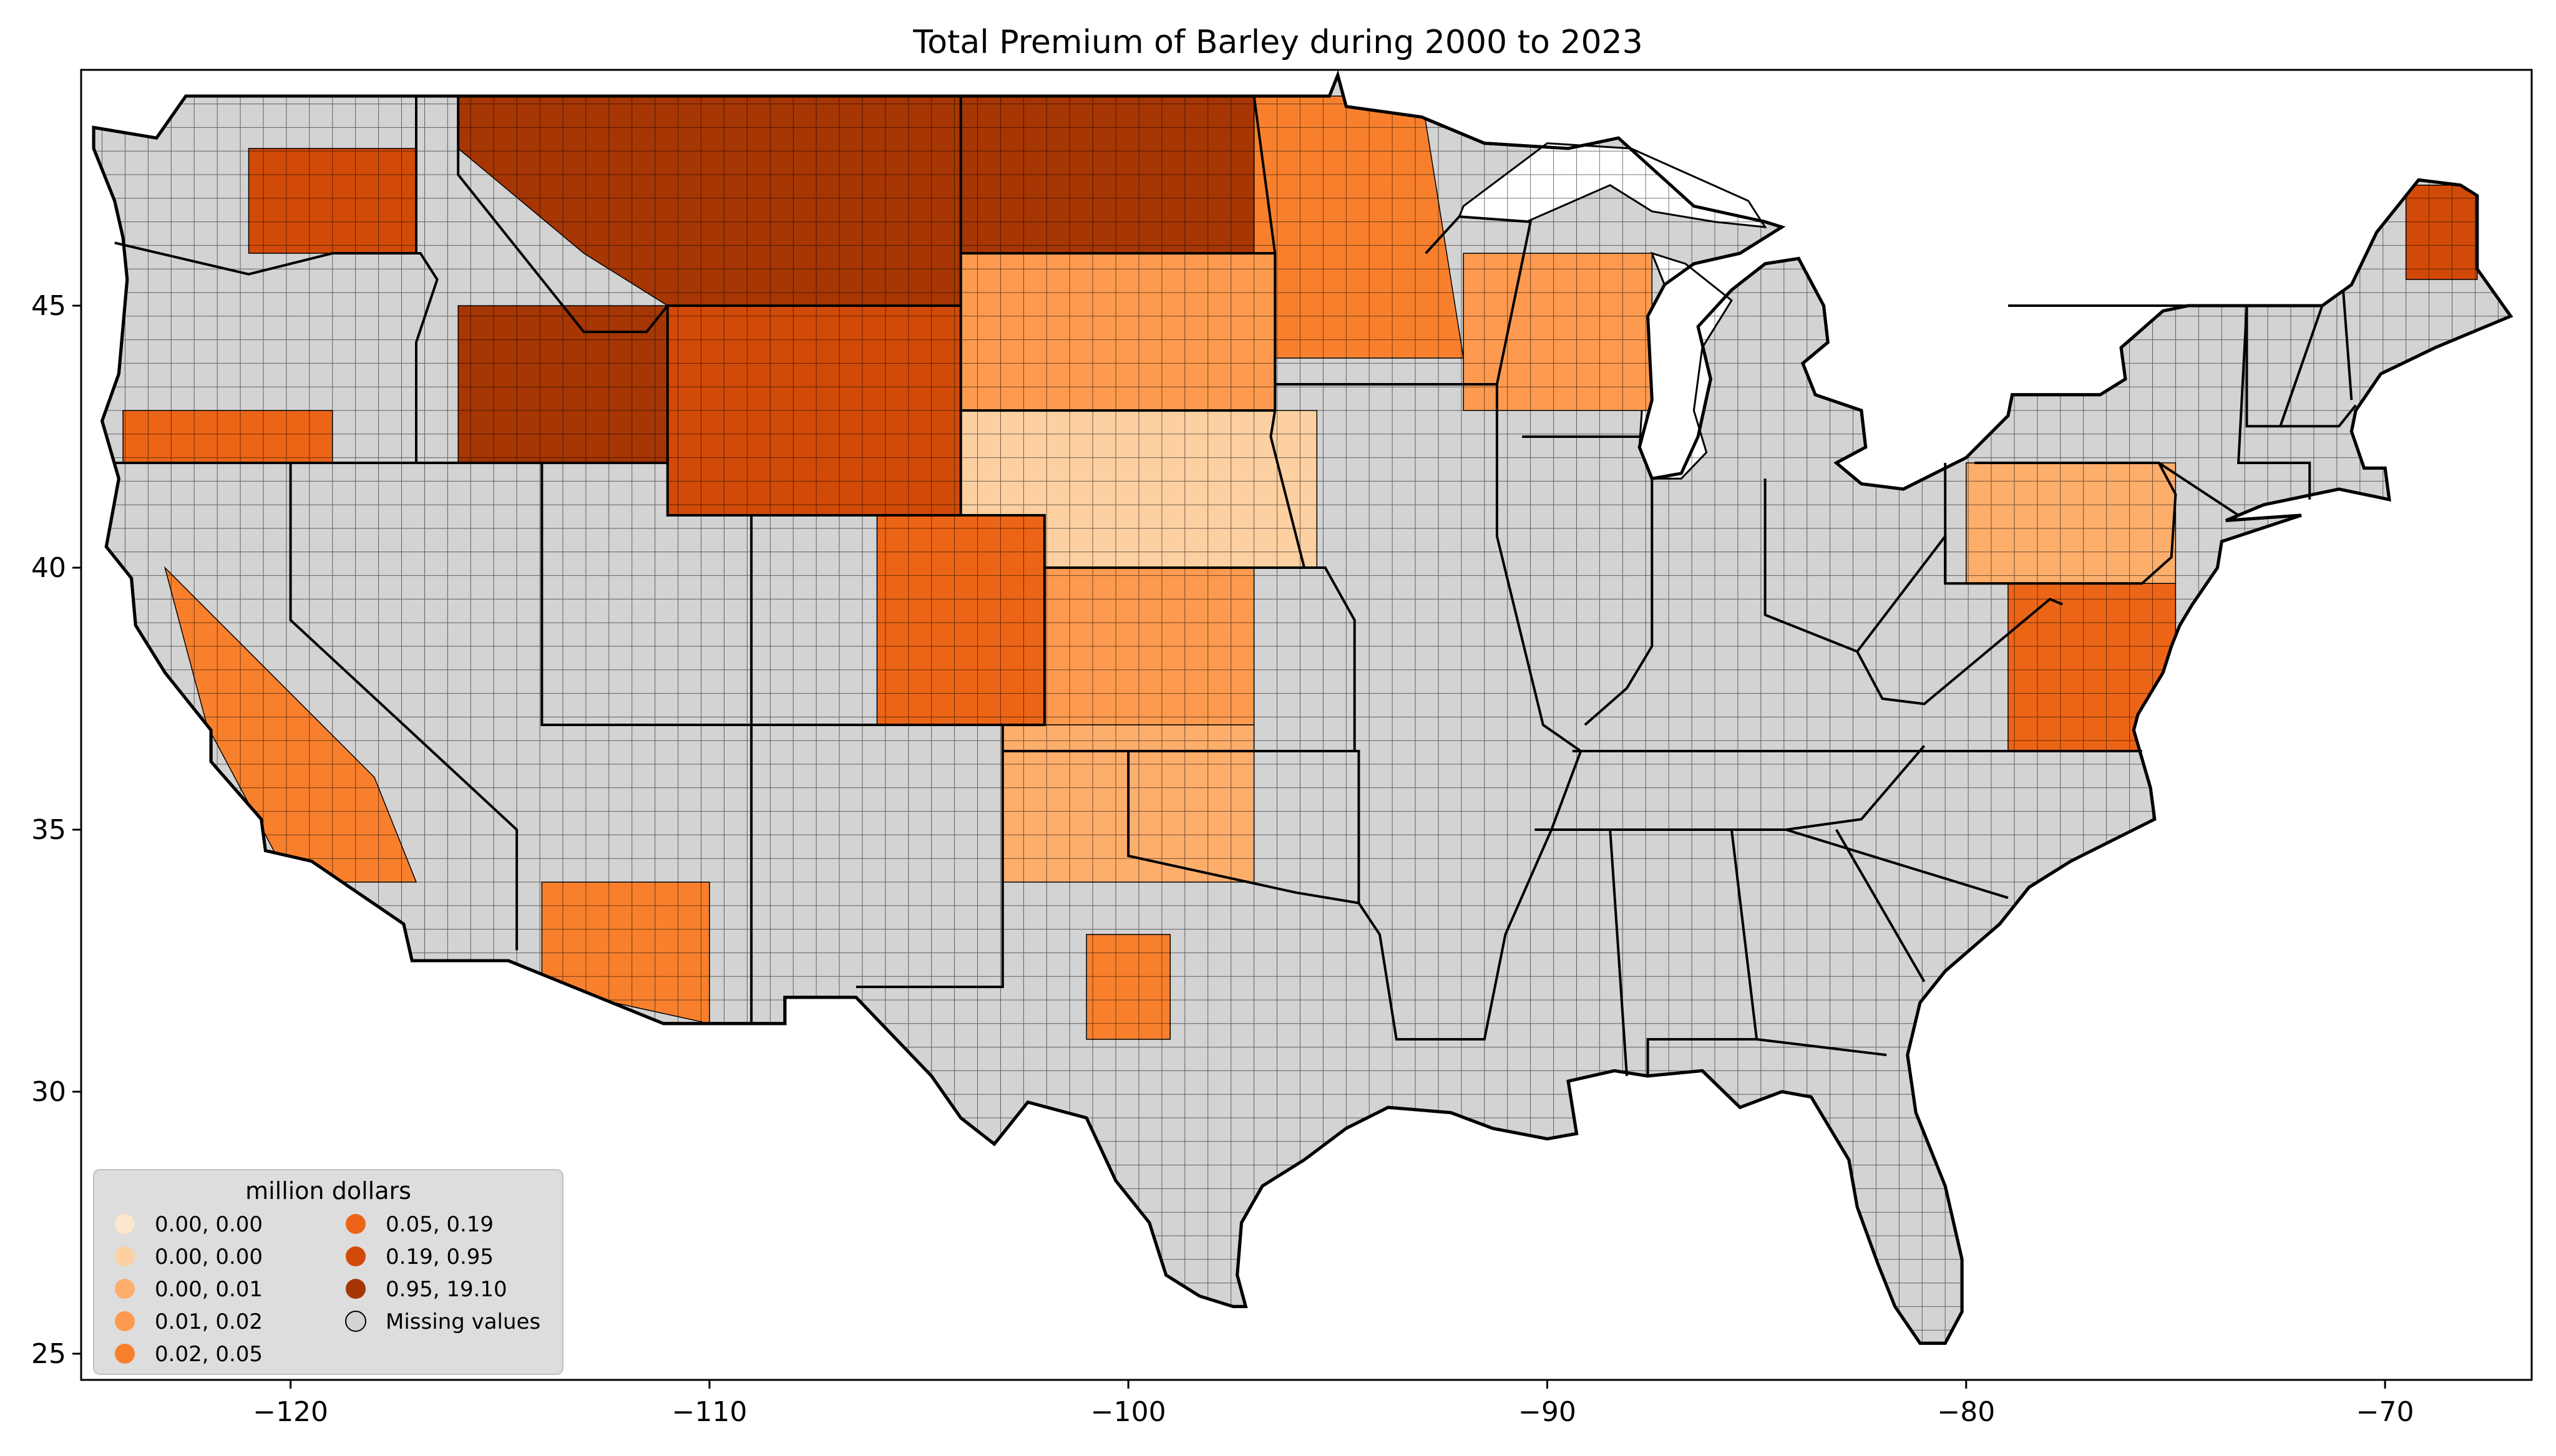  Describe the element at coordinates (440, 1224) in the screenshot. I see `legend-label-5: 0.05, 0.19` at that location.